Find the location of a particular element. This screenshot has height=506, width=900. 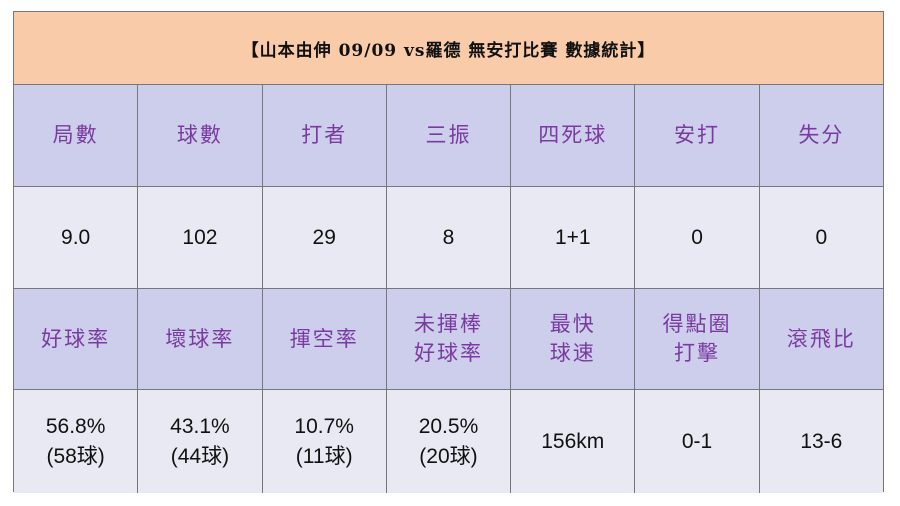

header-pitches: 球數 is located at coordinates (200, 136).